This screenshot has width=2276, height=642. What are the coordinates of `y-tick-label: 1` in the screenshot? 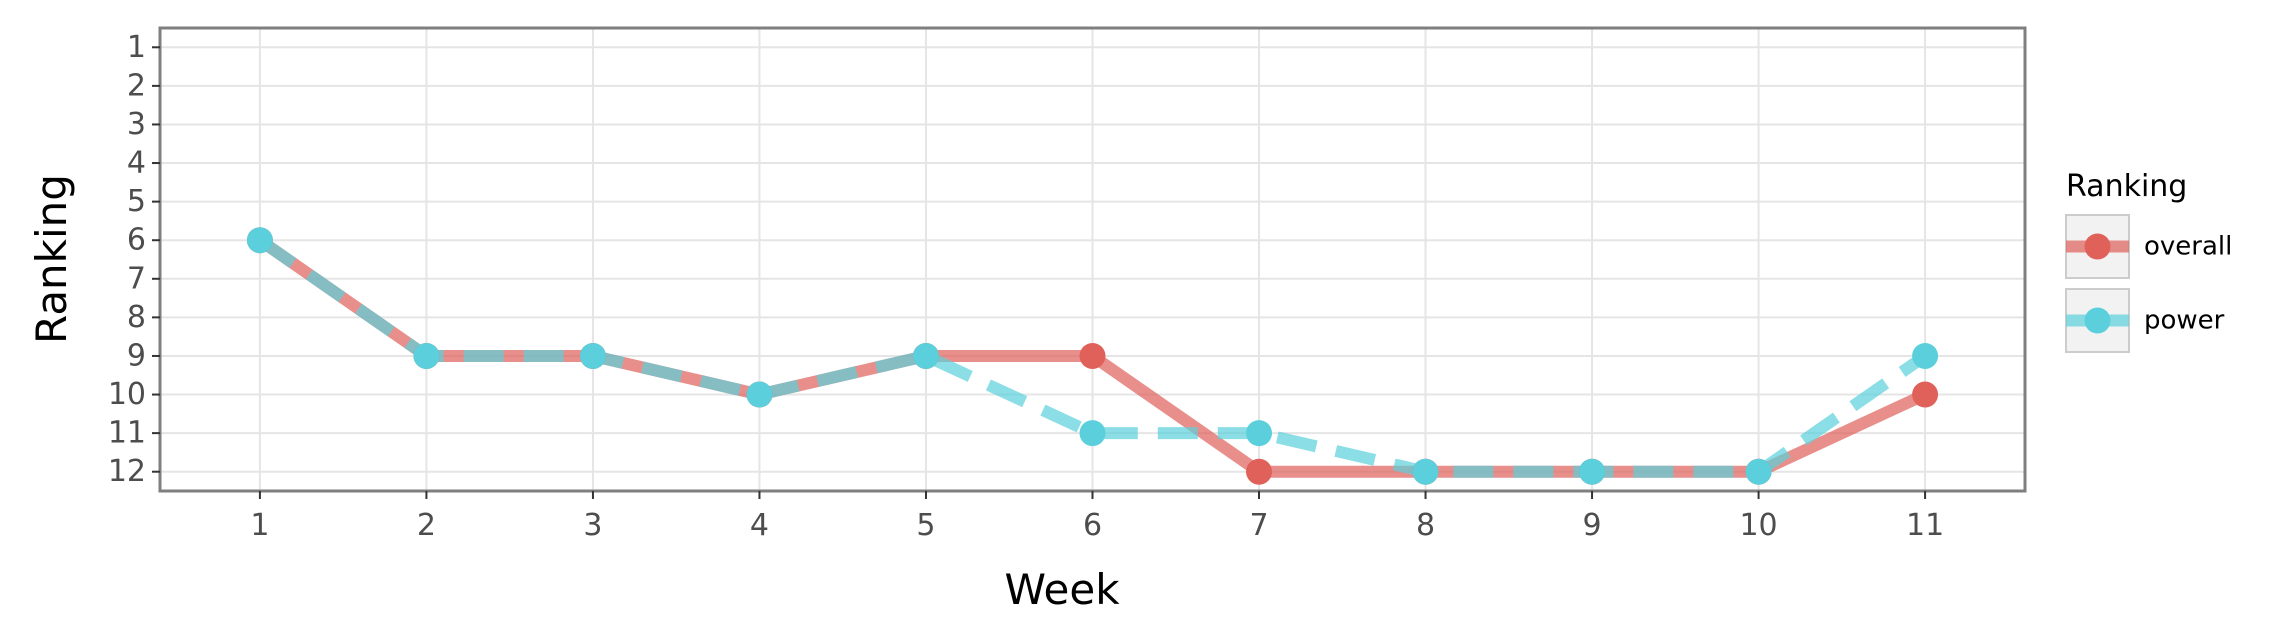 It's located at (136, 47).